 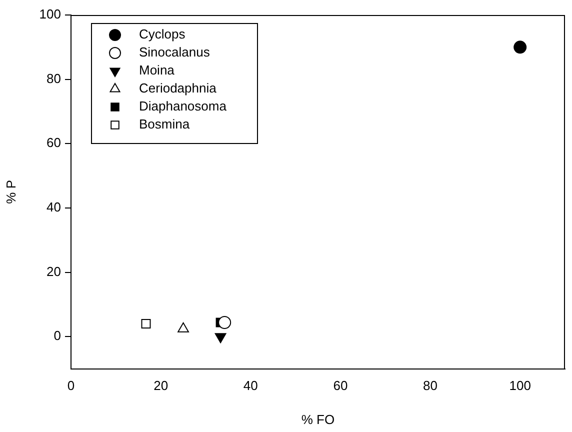 What do you see at coordinates (71, 386) in the screenshot?
I see `x-tick-label: 0` at bounding box center [71, 386].